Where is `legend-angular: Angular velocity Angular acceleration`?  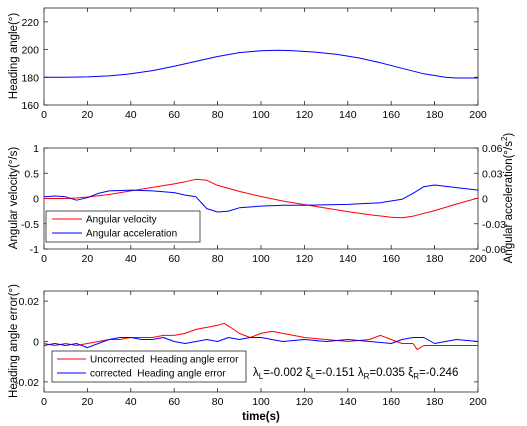 legend-angular: Angular velocity Angular acceleration is located at coordinates (123, 226).